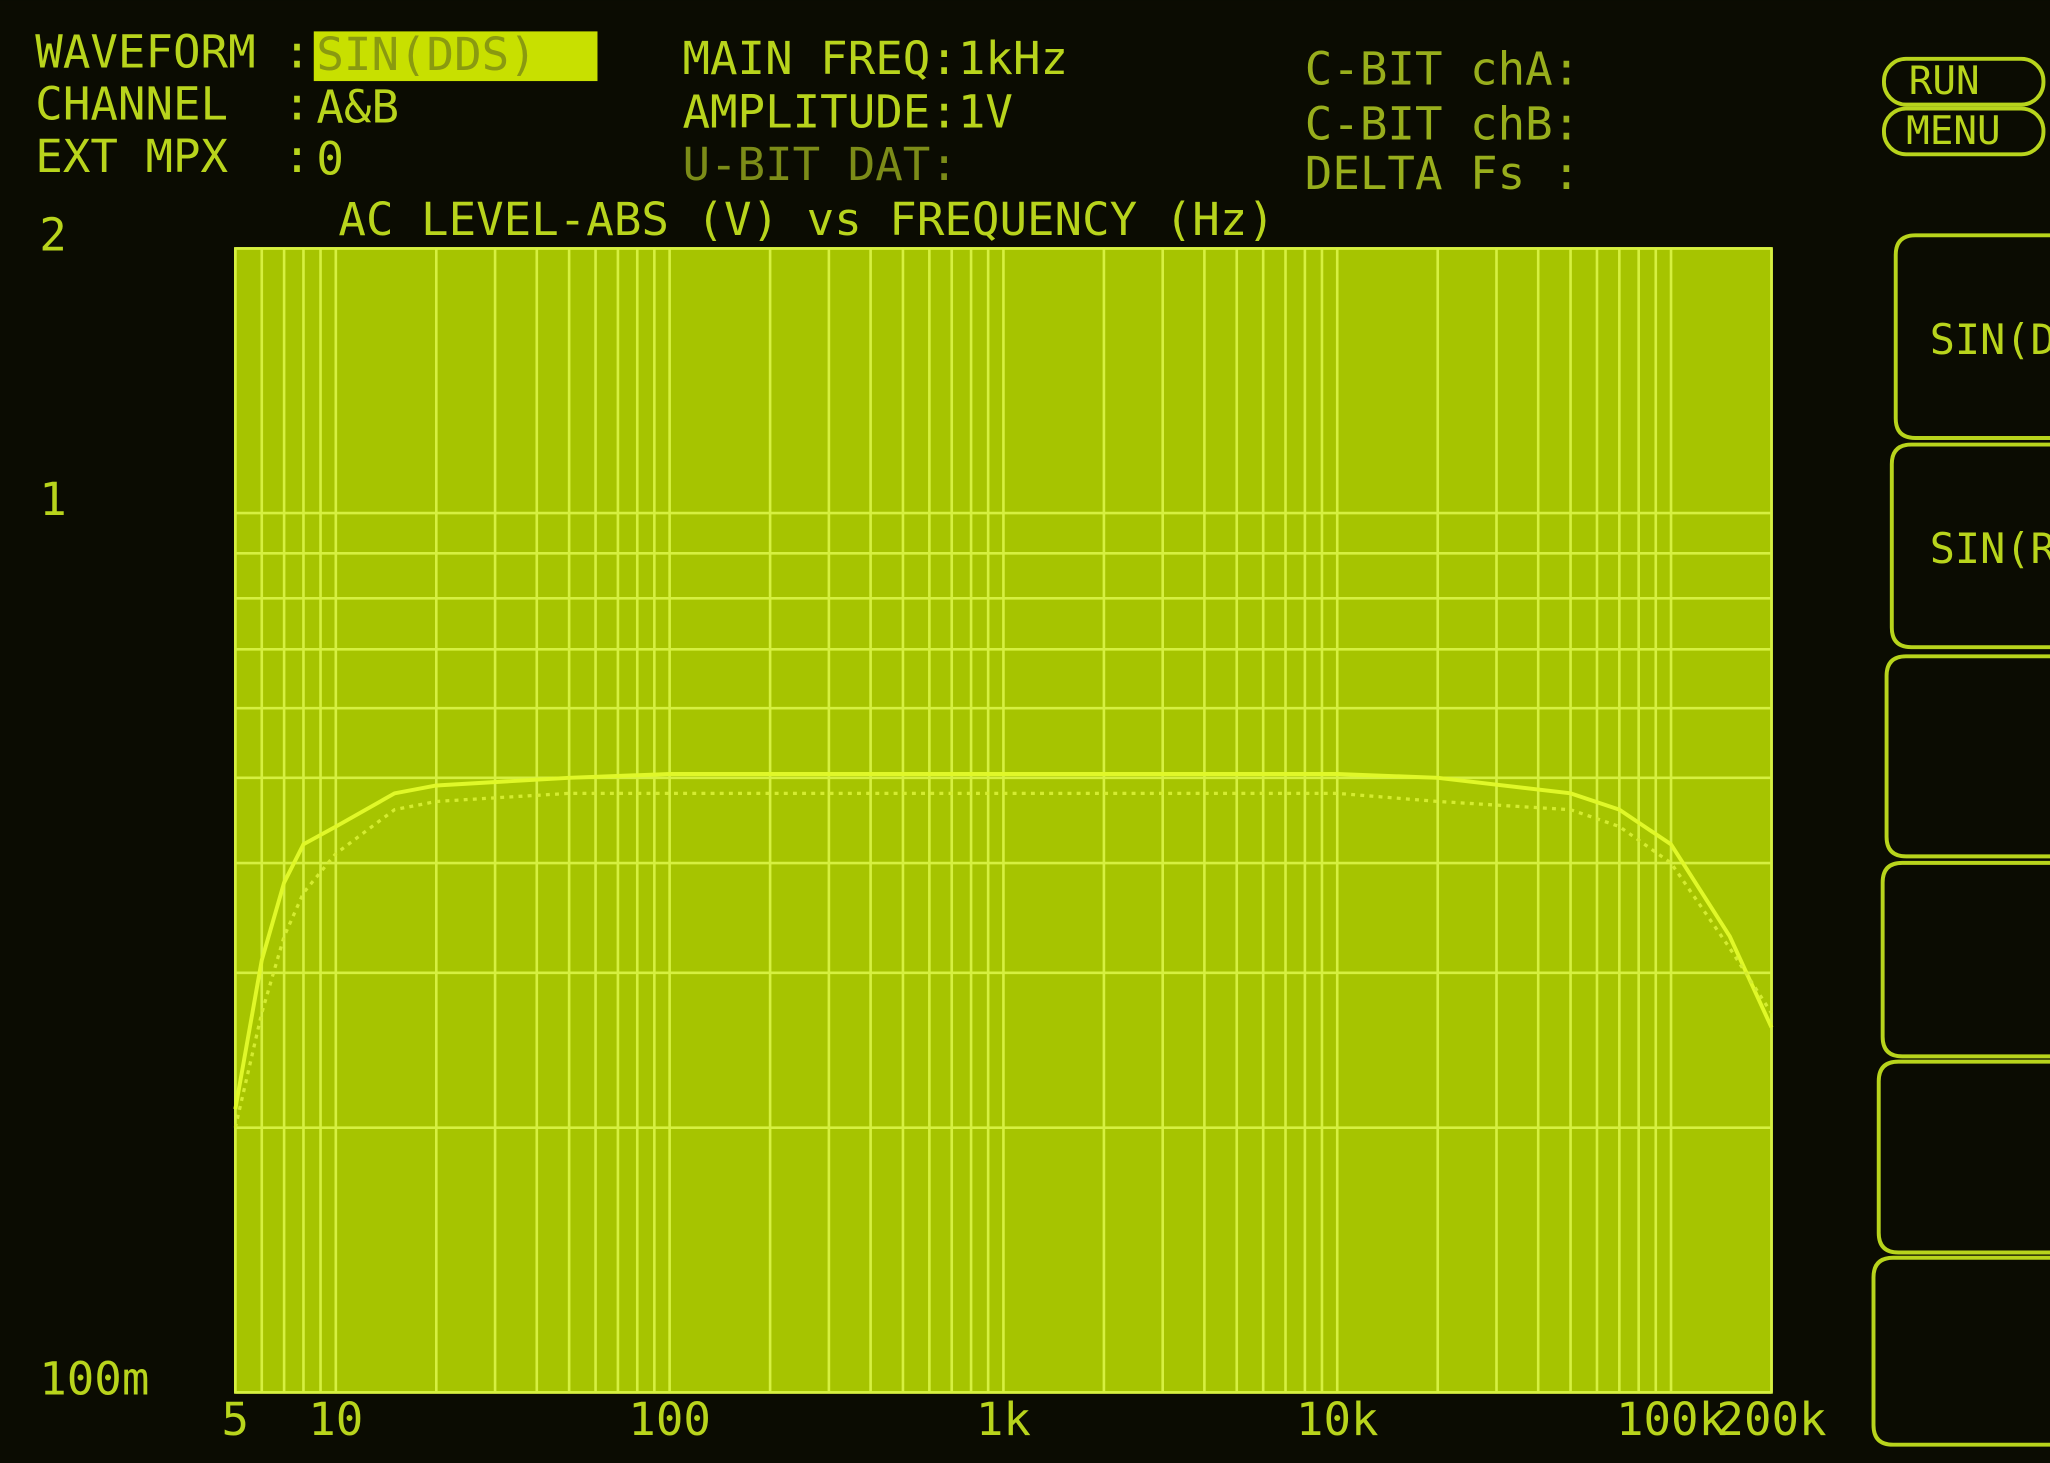 The image size is (2050, 1463). Describe the element at coordinates (669, 1419) in the screenshot. I see `x-tick-label: 100` at that location.